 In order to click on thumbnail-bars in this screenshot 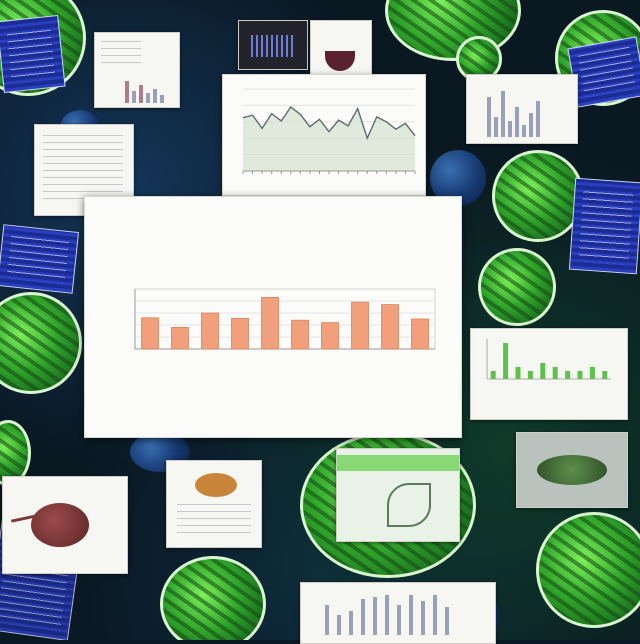, I will do `click(273, 46)`.